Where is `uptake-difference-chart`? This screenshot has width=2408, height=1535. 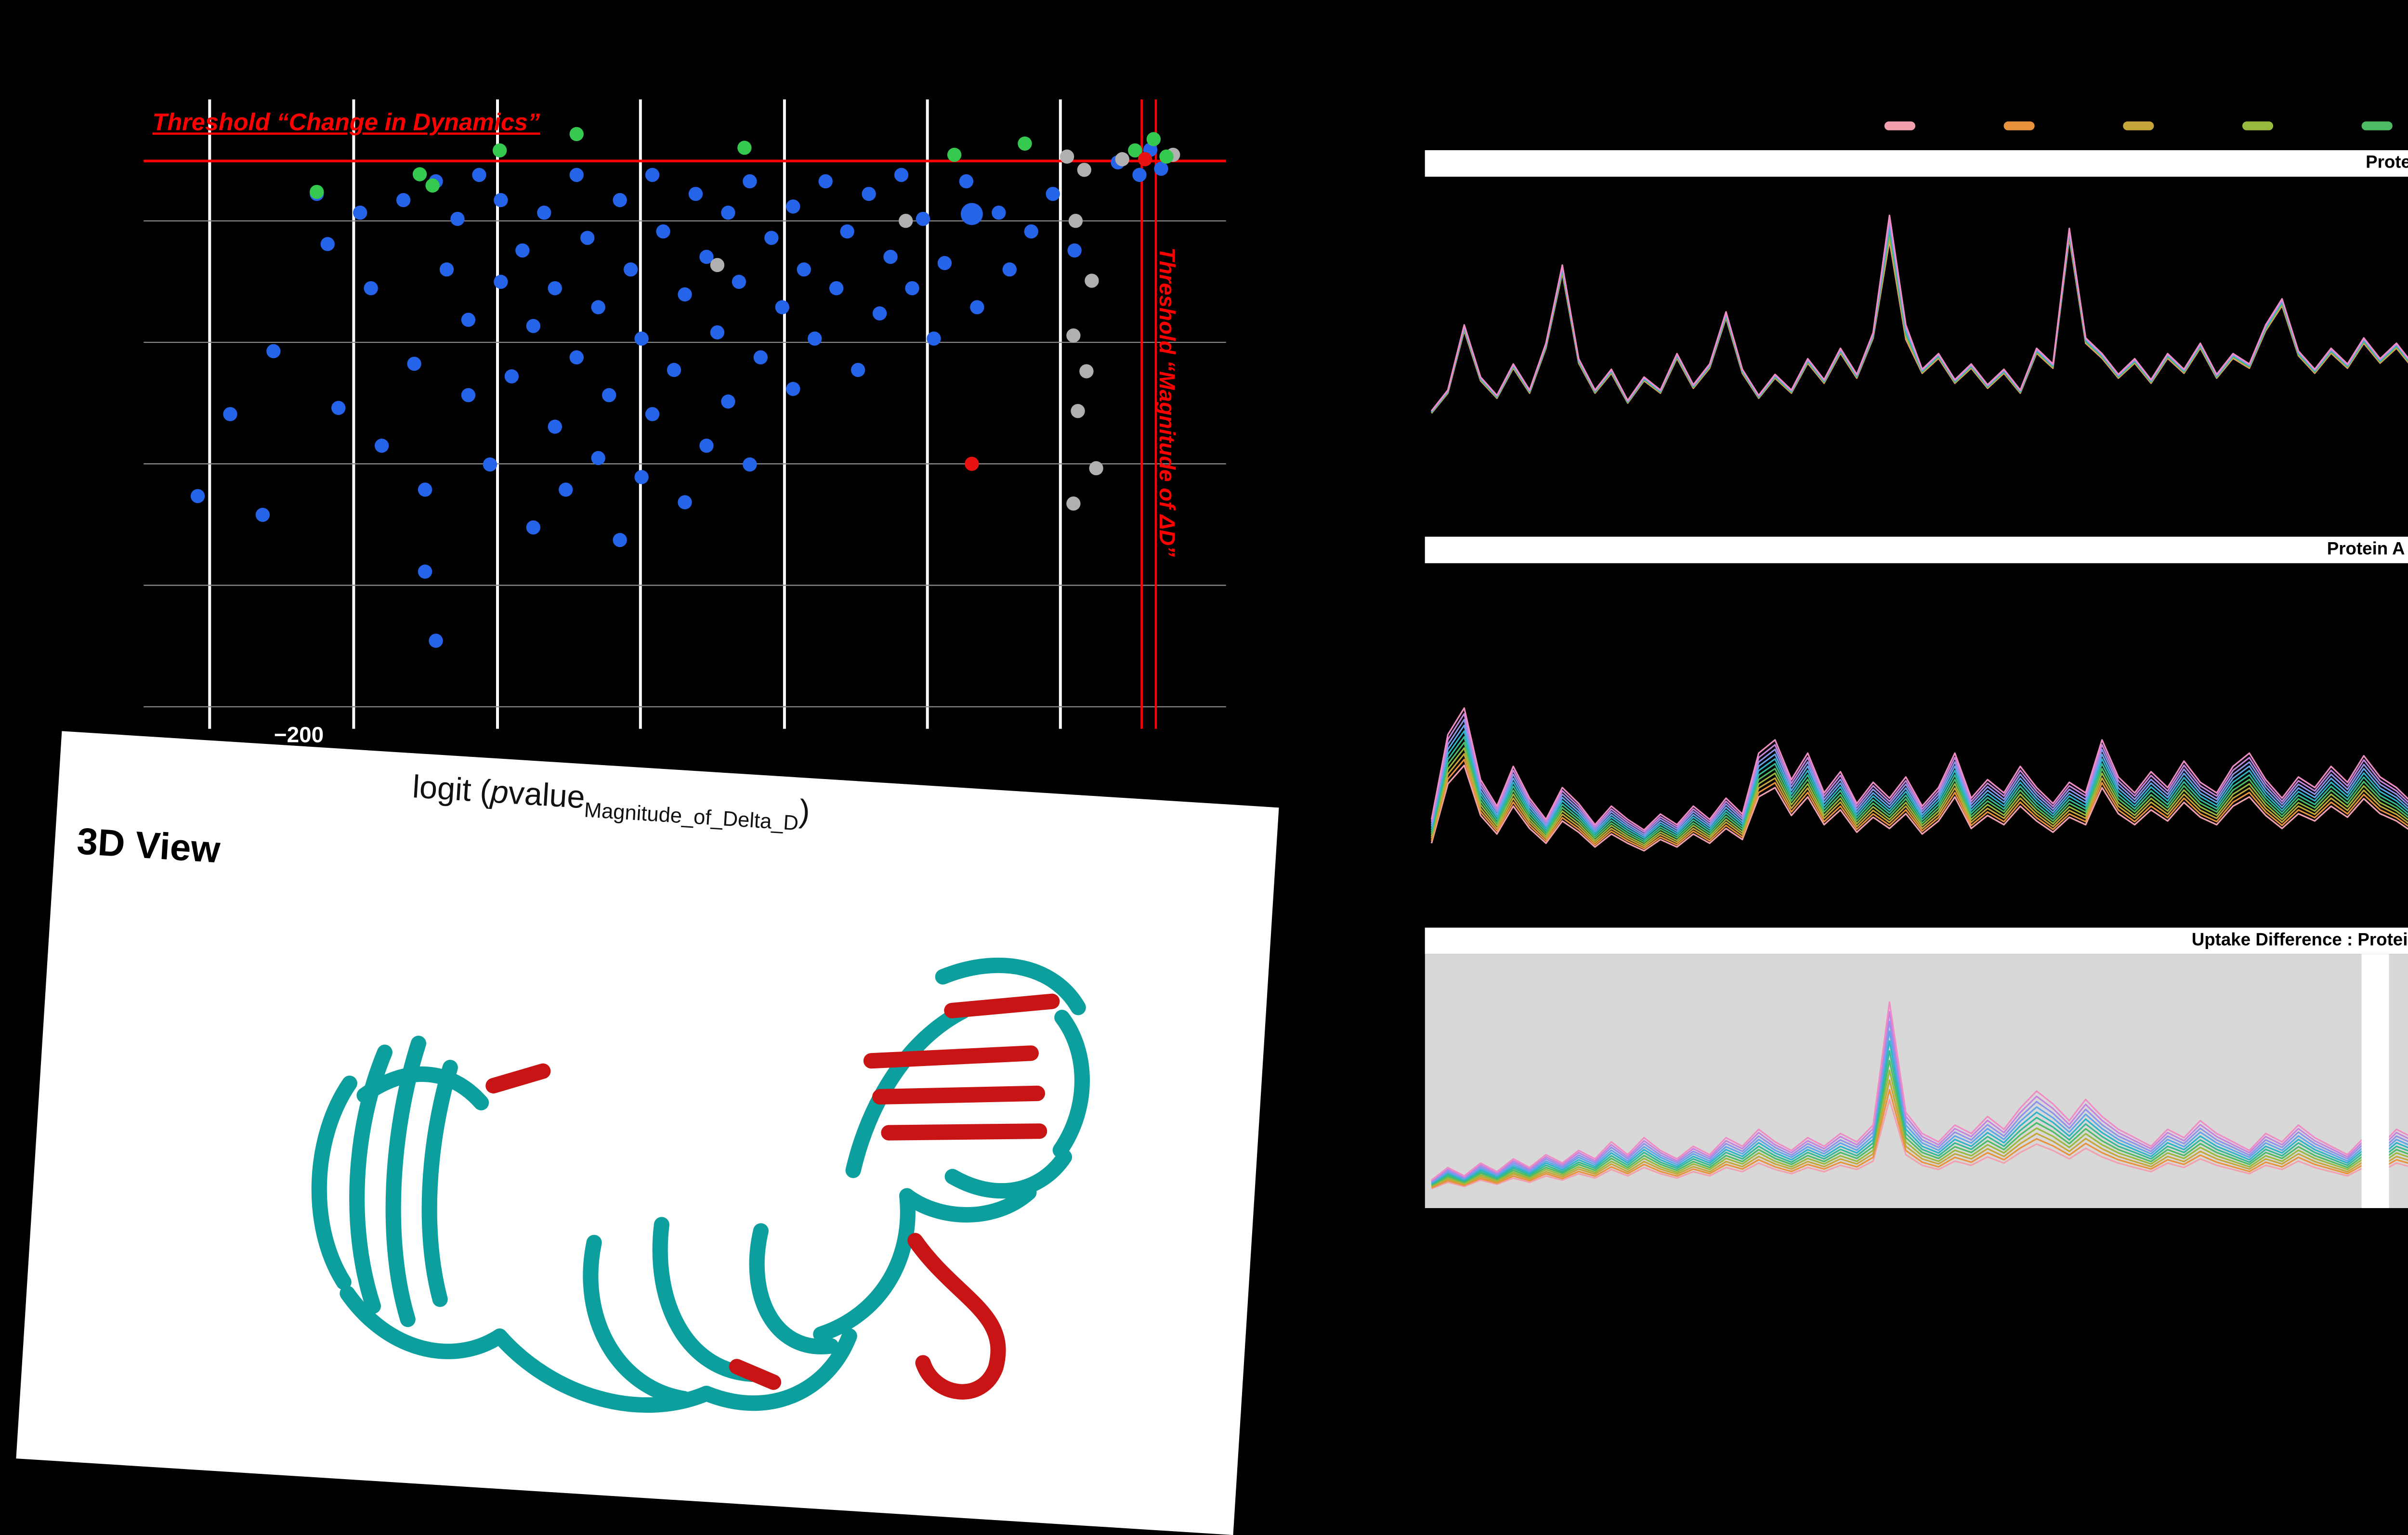
uptake-difference-chart is located at coordinates (1916, 1081).